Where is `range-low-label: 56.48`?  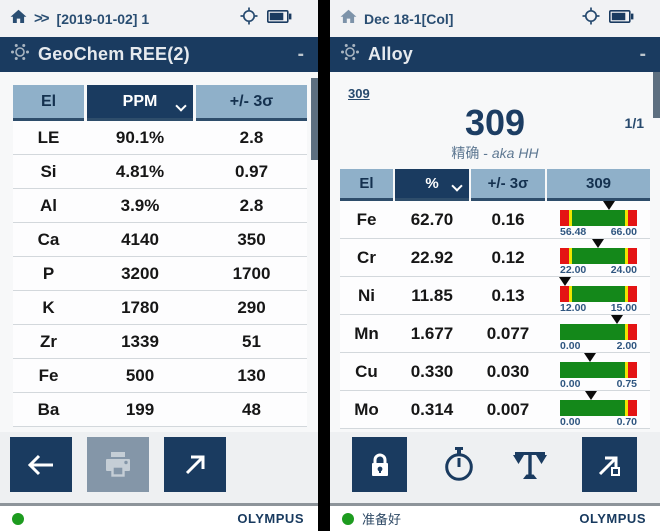
range-low-label: 56.48 is located at coordinates (573, 232).